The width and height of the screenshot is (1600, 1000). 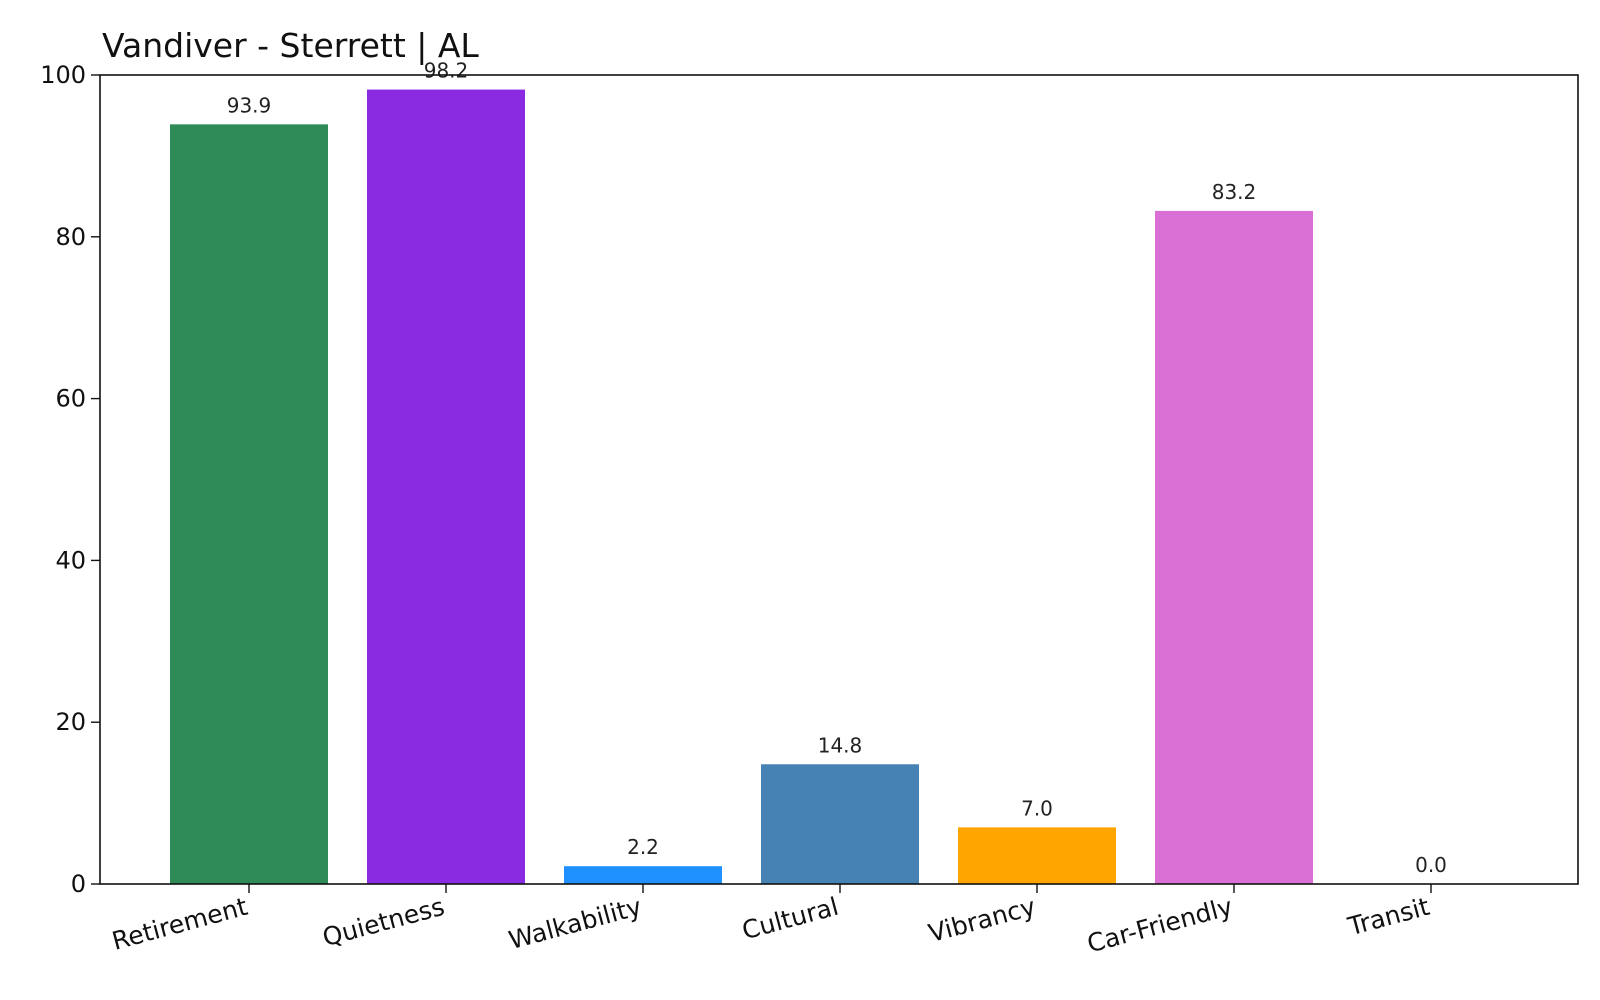 I want to click on y-tick-label: 20, so click(x=70, y=722).